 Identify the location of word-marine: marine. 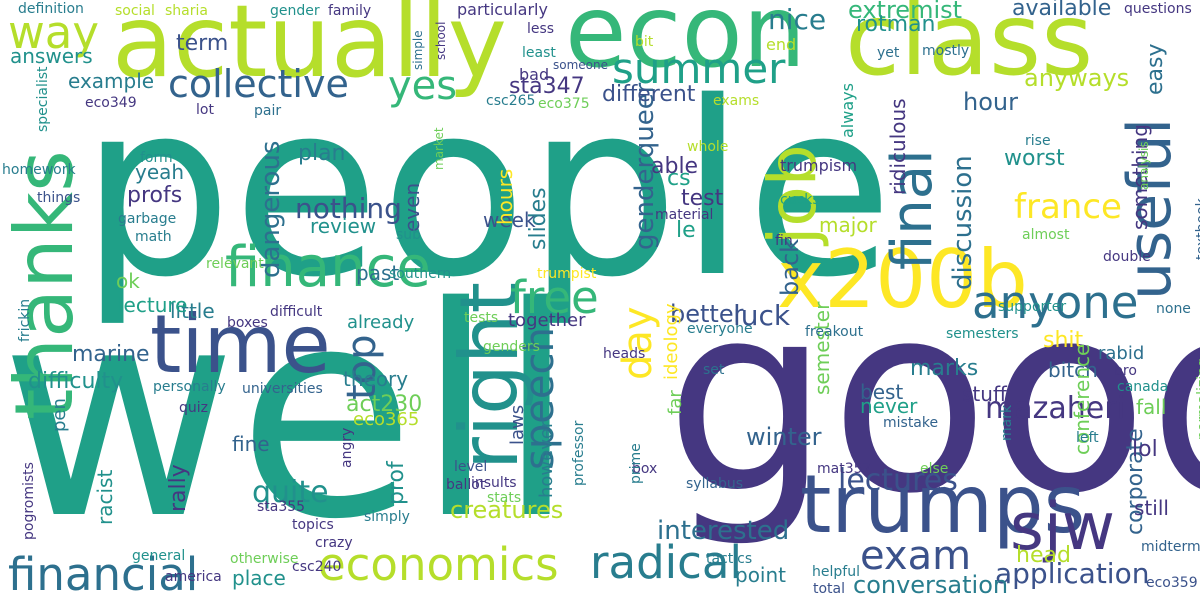
(111, 354).